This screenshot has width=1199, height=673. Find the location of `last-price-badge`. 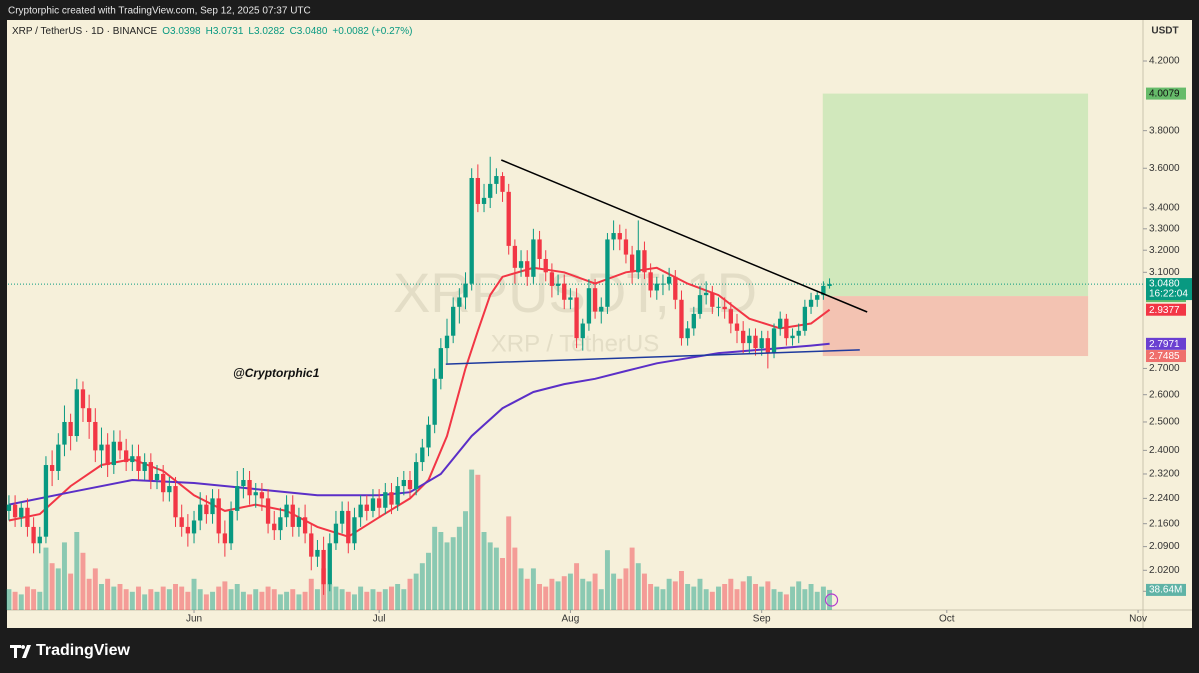

last-price-badge is located at coordinates (1169, 289).